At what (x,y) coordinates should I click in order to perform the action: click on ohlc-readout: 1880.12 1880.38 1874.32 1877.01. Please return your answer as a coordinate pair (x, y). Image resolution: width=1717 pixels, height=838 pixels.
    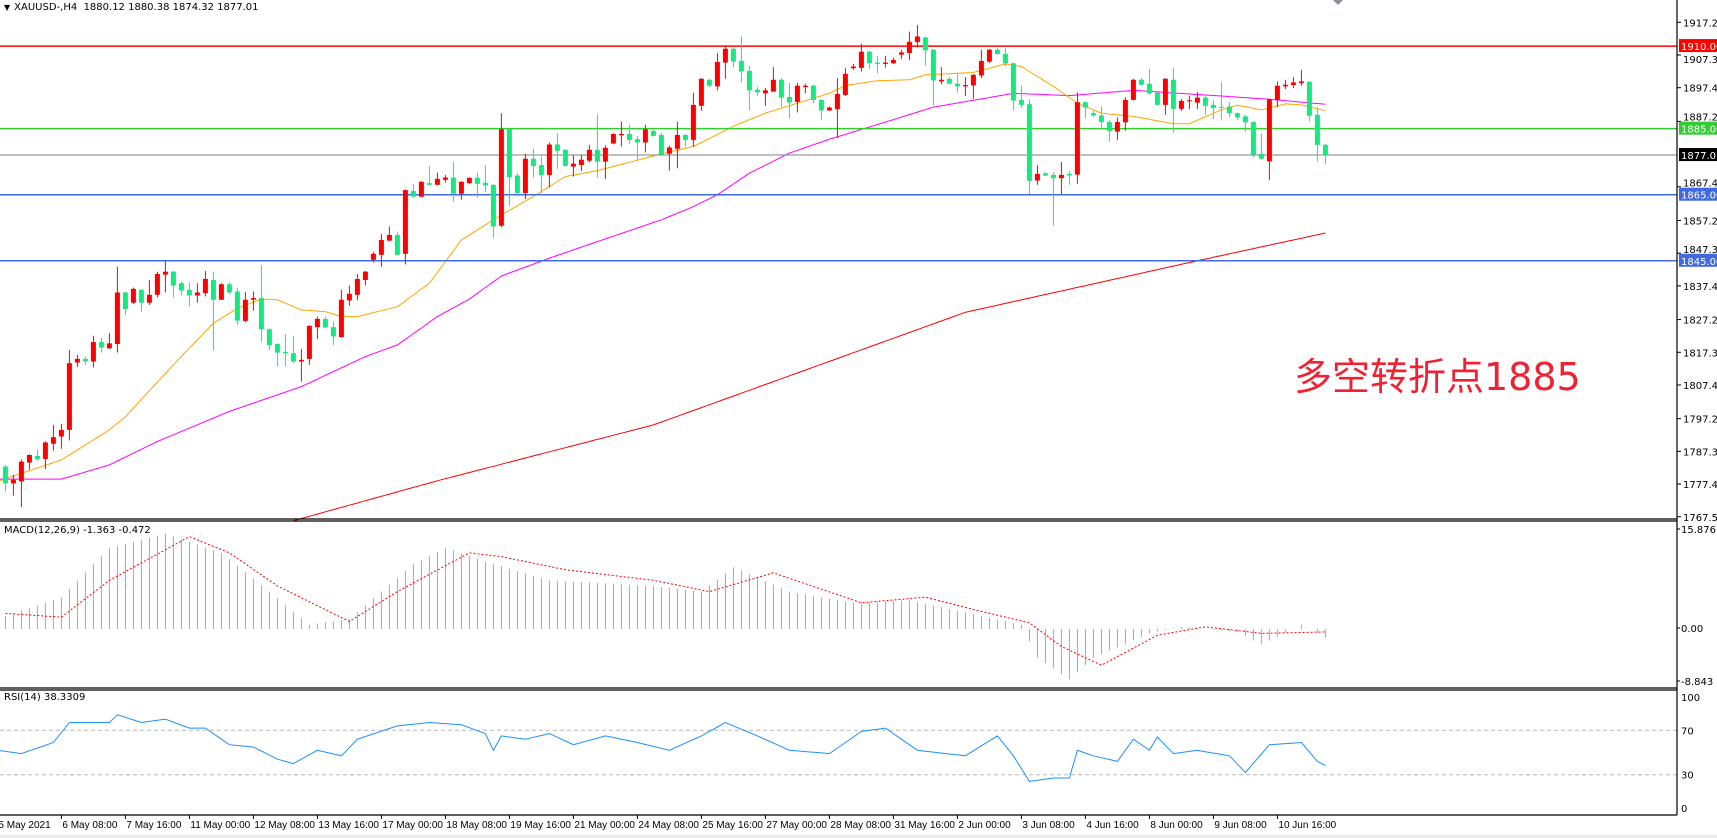
    Looking at the image, I should click on (171, 7).